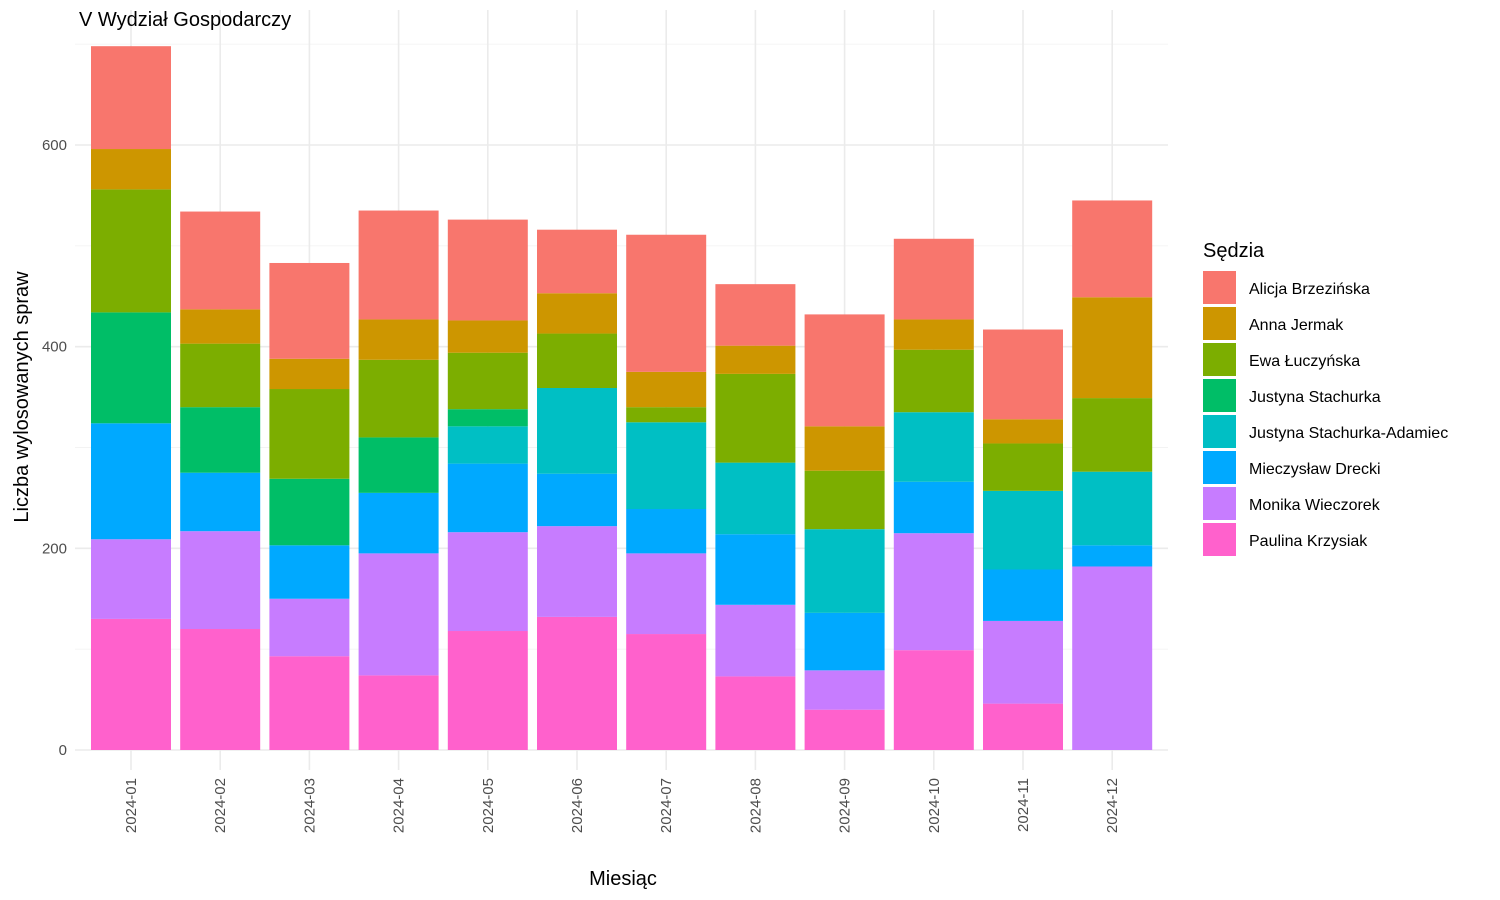 The width and height of the screenshot is (1500, 900). I want to click on x-tick-label: 2024-10, so click(934, 805).